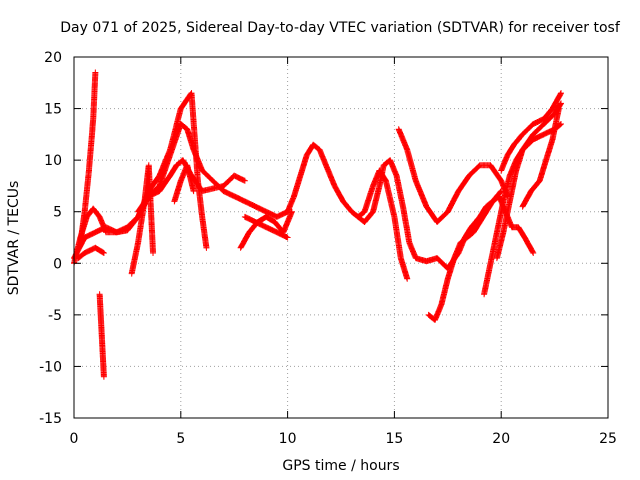 The height and width of the screenshot is (480, 640). I want to click on y-tick-label: -10, so click(50, 367).